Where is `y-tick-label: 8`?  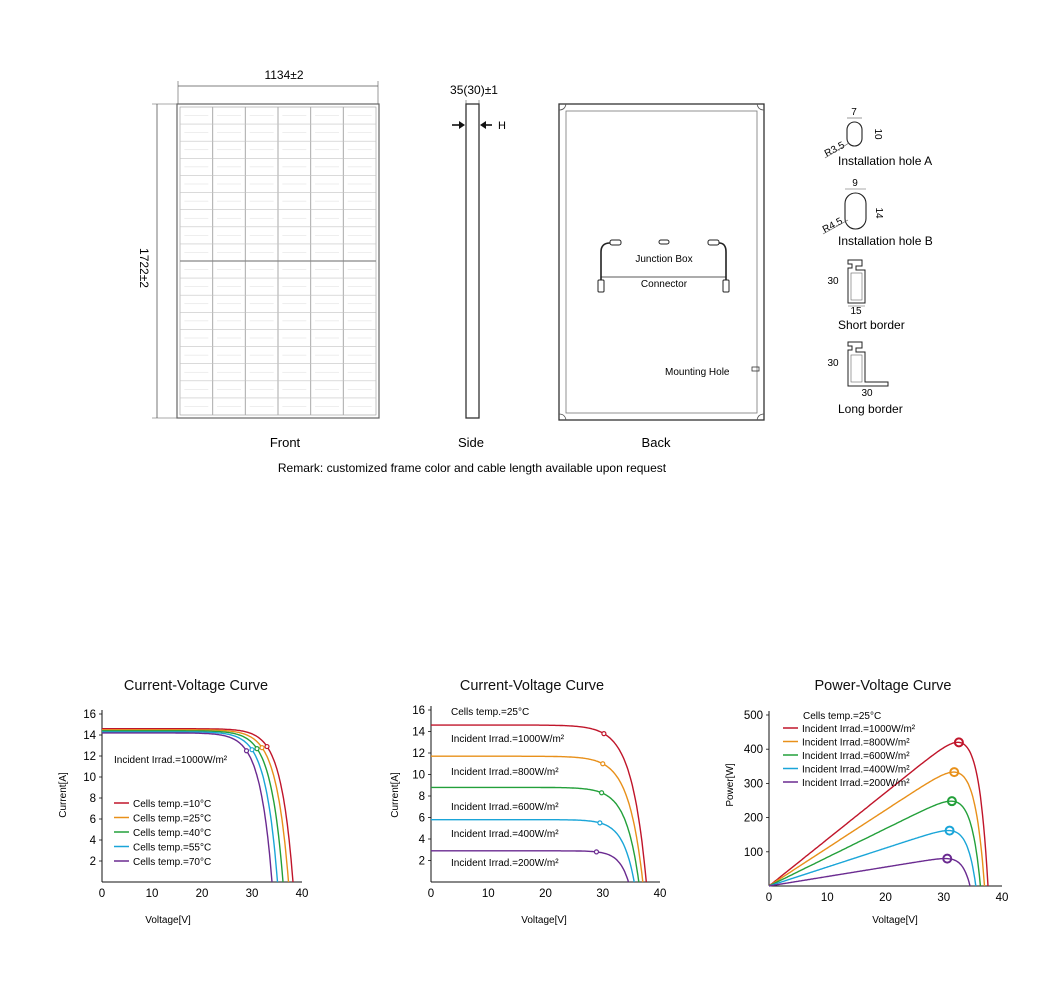 y-tick-label: 8 is located at coordinates (93, 799).